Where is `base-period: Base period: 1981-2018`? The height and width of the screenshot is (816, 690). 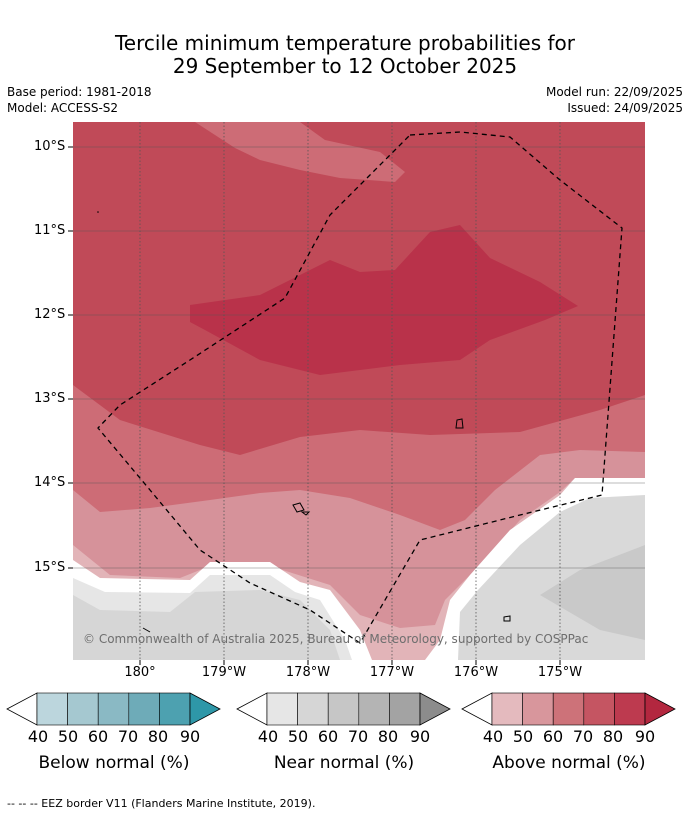 base-period: Base period: 1981-2018 is located at coordinates (79, 92).